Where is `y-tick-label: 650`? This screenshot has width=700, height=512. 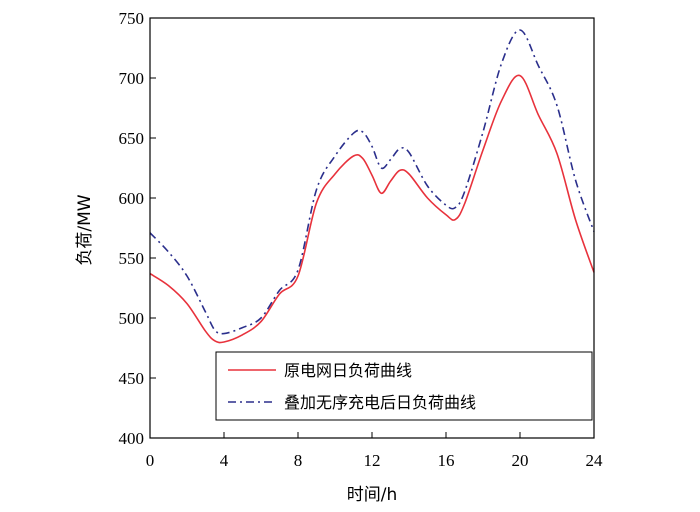 y-tick-label: 650 is located at coordinates (132, 138).